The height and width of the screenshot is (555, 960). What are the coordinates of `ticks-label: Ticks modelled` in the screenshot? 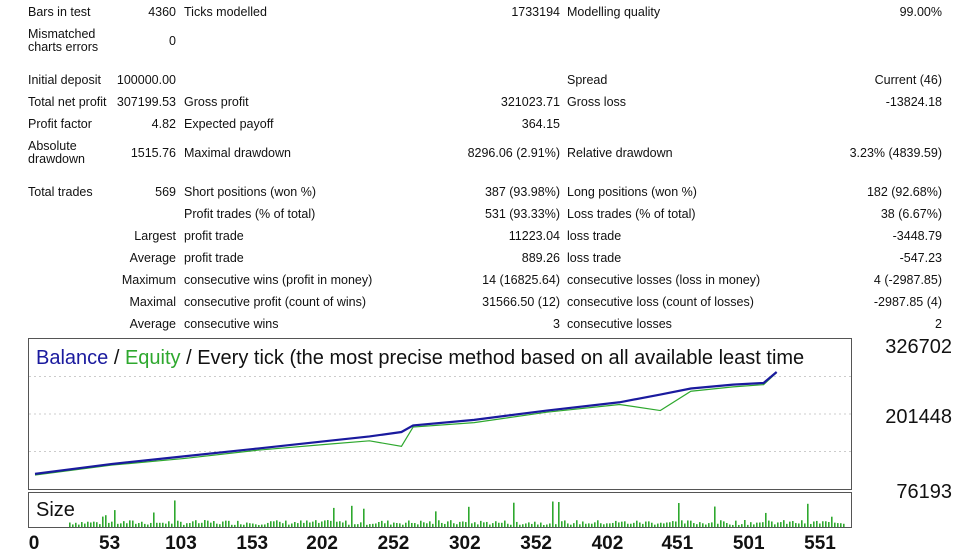 It's located at (225, 12).